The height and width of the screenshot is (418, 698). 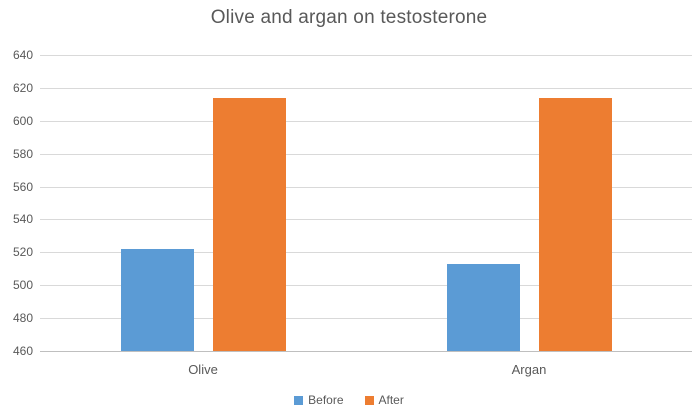 What do you see at coordinates (22, 87) in the screenshot?
I see `y-tick-label: 620` at bounding box center [22, 87].